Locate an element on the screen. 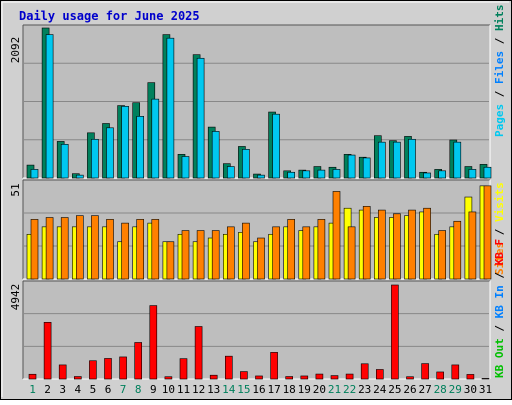  legend-text: Sites / Visits is located at coordinates (499, 228).